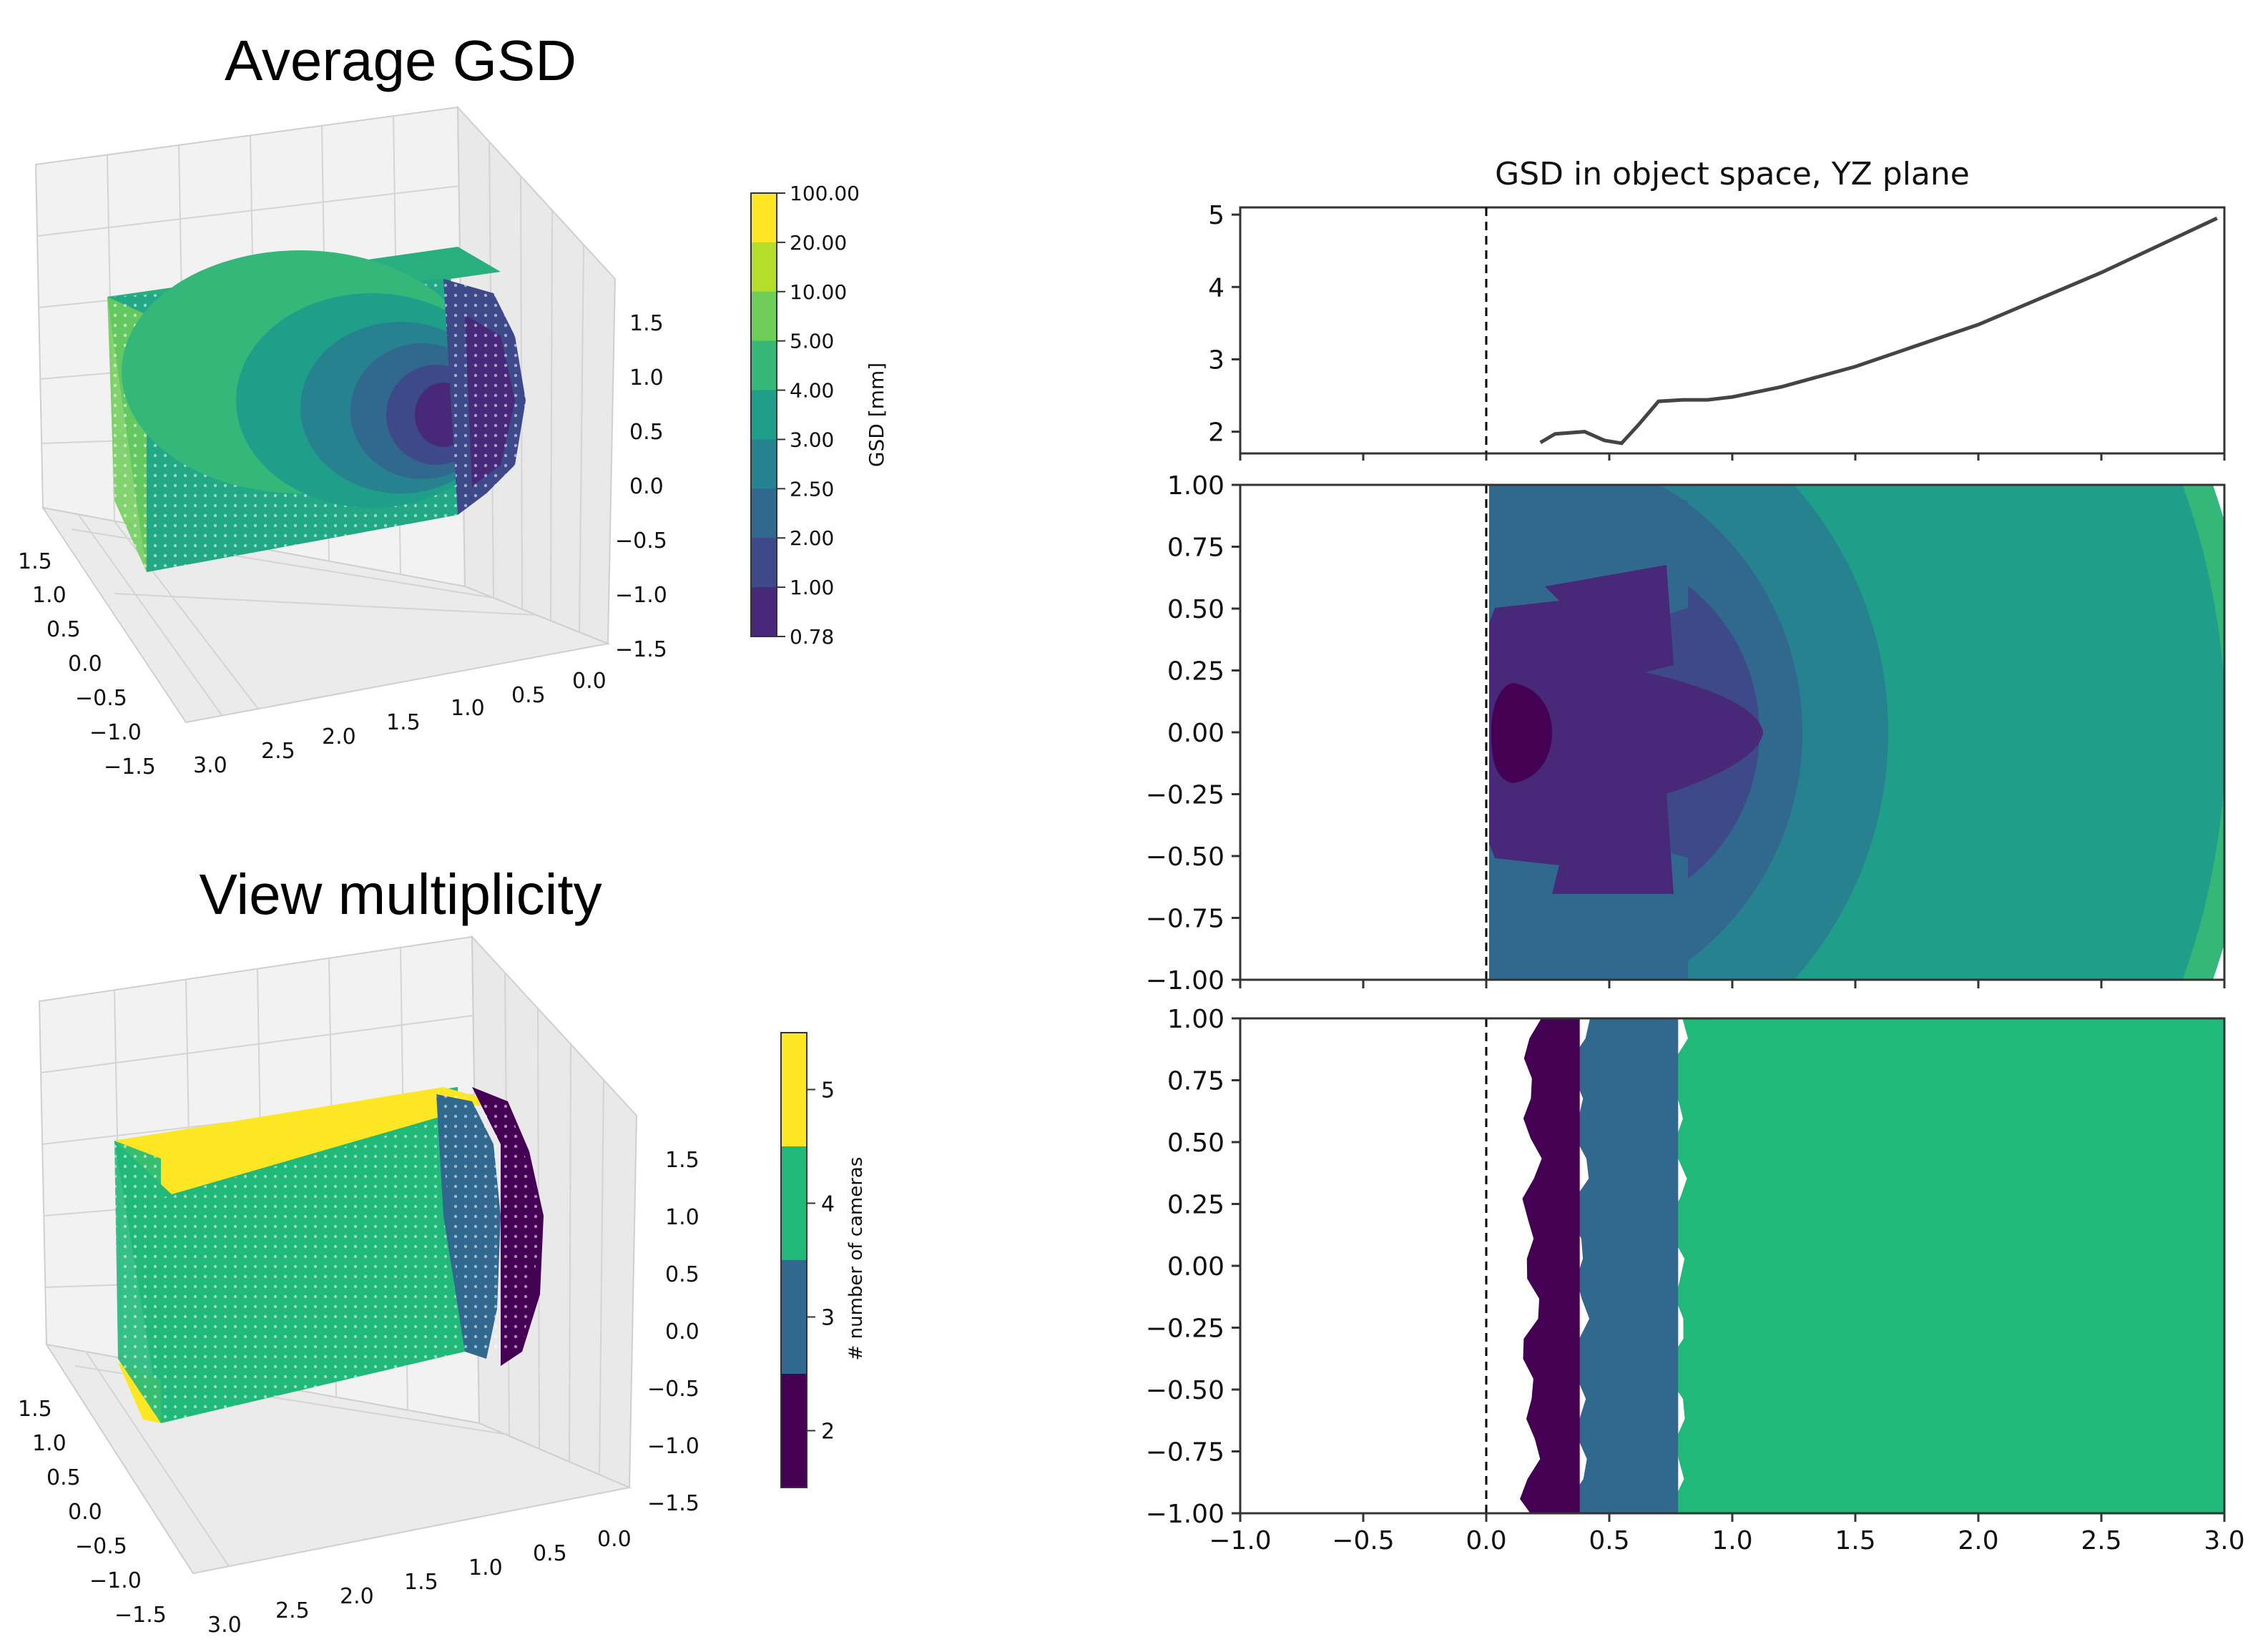 The image size is (2268, 1652). Describe the element at coordinates (63, 630) in the screenshot. I see `y-tick: 0.5` at that location.